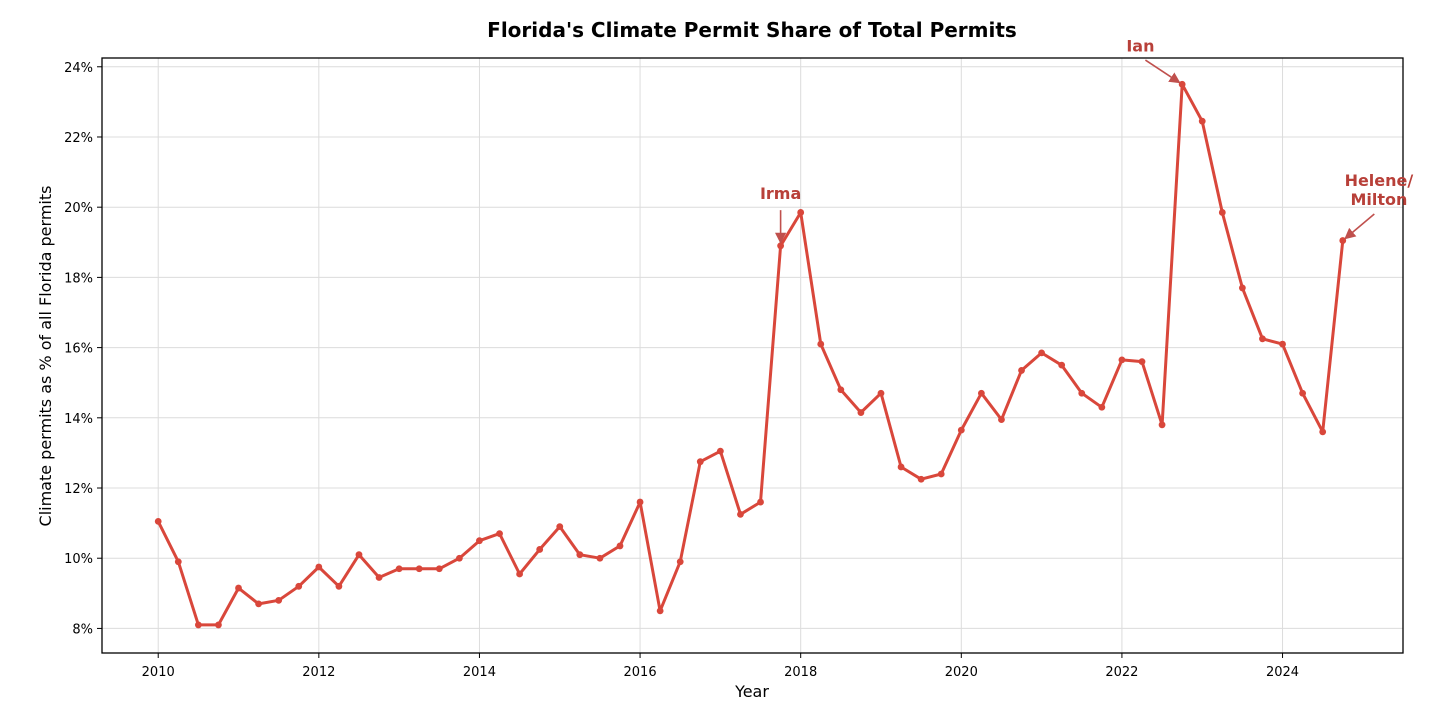 The width and height of the screenshot is (1456, 710). What do you see at coordinates (158, 672) in the screenshot?
I see `x-tick-label: 2010` at bounding box center [158, 672].